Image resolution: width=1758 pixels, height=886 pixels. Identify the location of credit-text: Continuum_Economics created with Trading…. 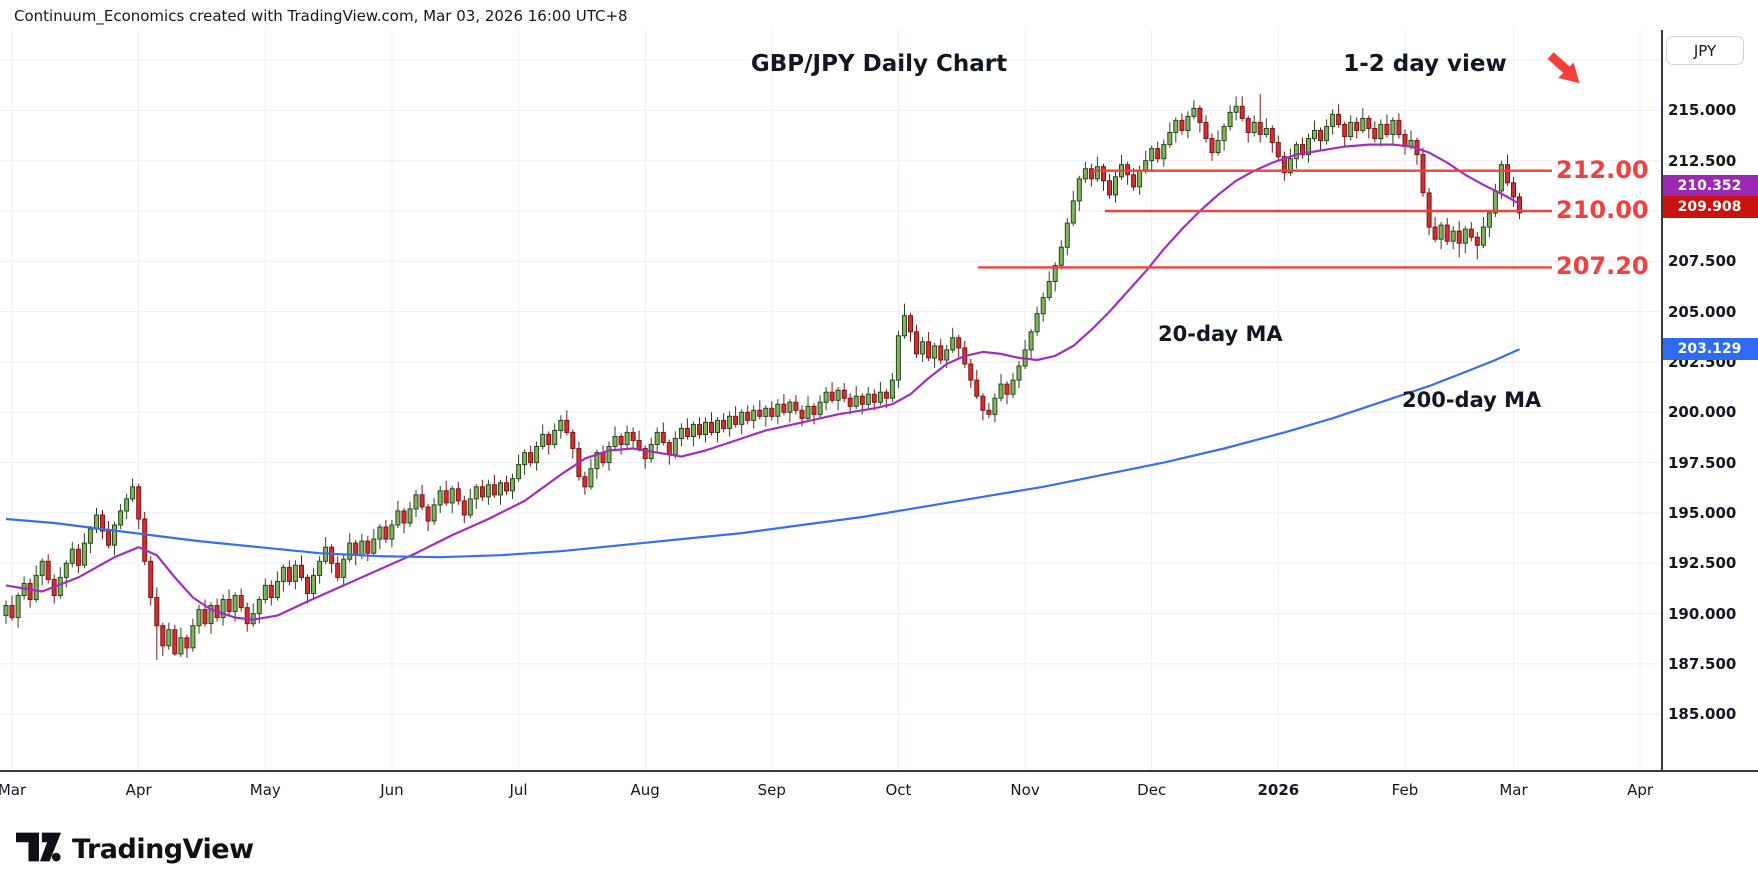
(321, 16).